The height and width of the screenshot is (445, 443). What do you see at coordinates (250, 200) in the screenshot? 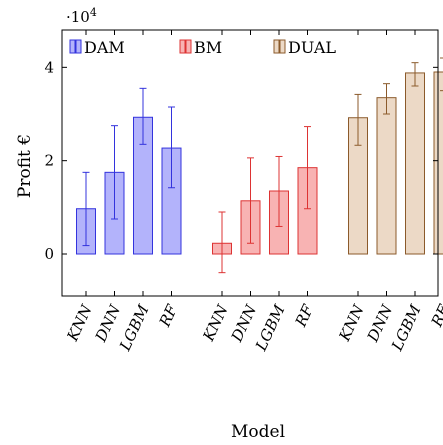
I see `error-bar-bm-dnn` at bounding box center [250, 200].